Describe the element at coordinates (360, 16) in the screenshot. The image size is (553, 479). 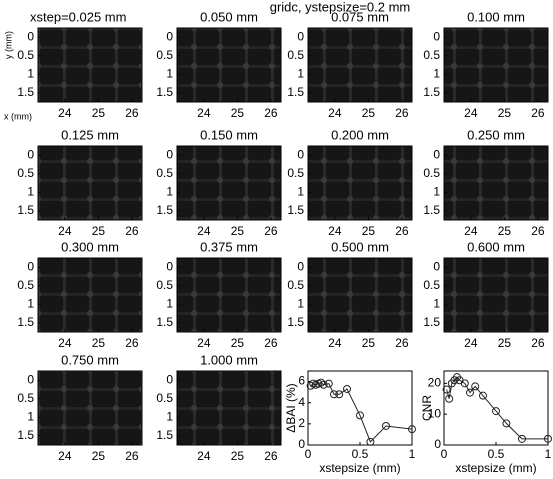
I see `panel-title: 0.075 mm` at that location.